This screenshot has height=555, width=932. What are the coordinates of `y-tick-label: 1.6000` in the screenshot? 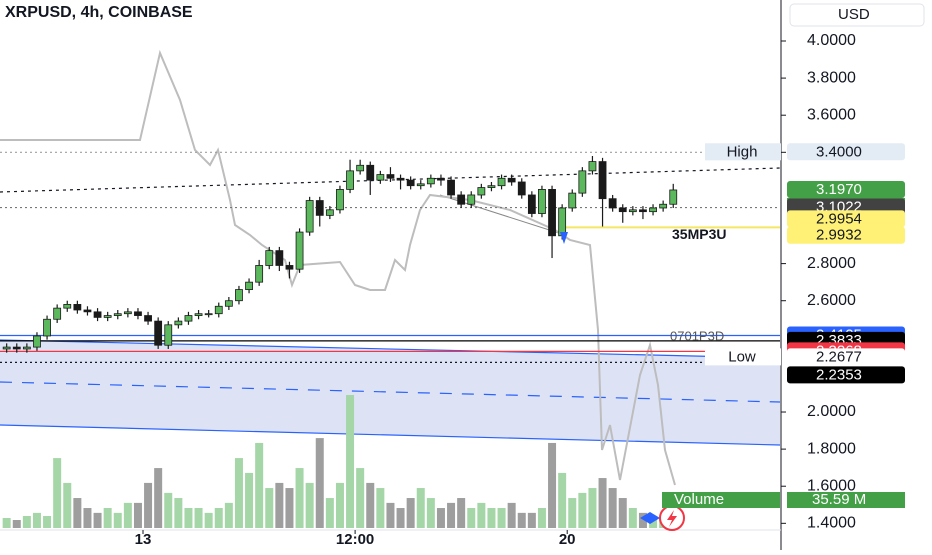 It's located at (831, 485).